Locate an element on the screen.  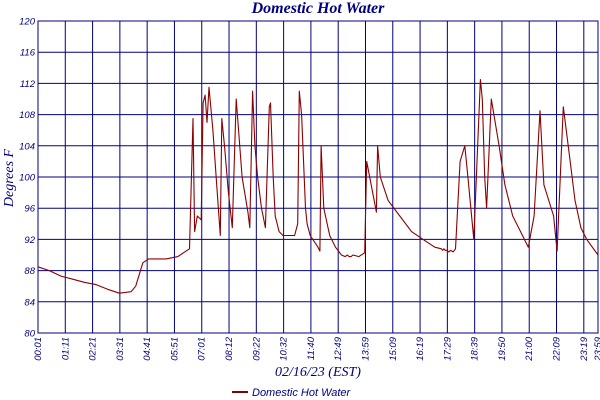
x-tick-label: 05:51 is located at coordinates (174, 349).